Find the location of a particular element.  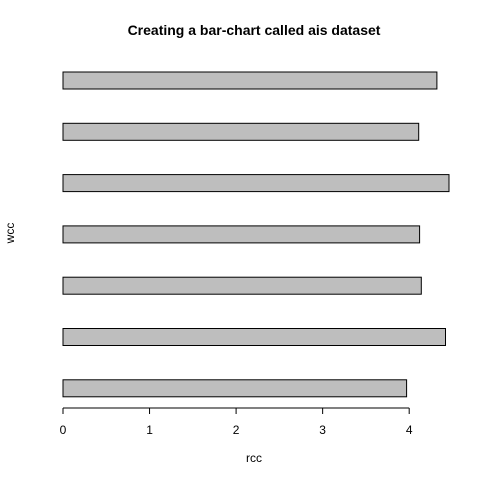

x-tick-label: 2 is located at coordinates (236, 430).